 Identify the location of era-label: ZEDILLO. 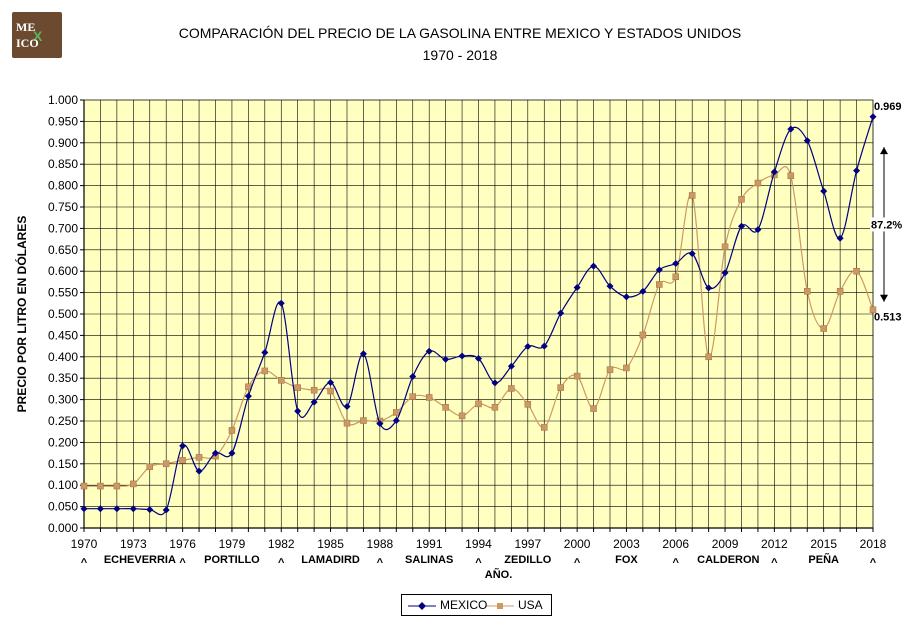
(527, 560).